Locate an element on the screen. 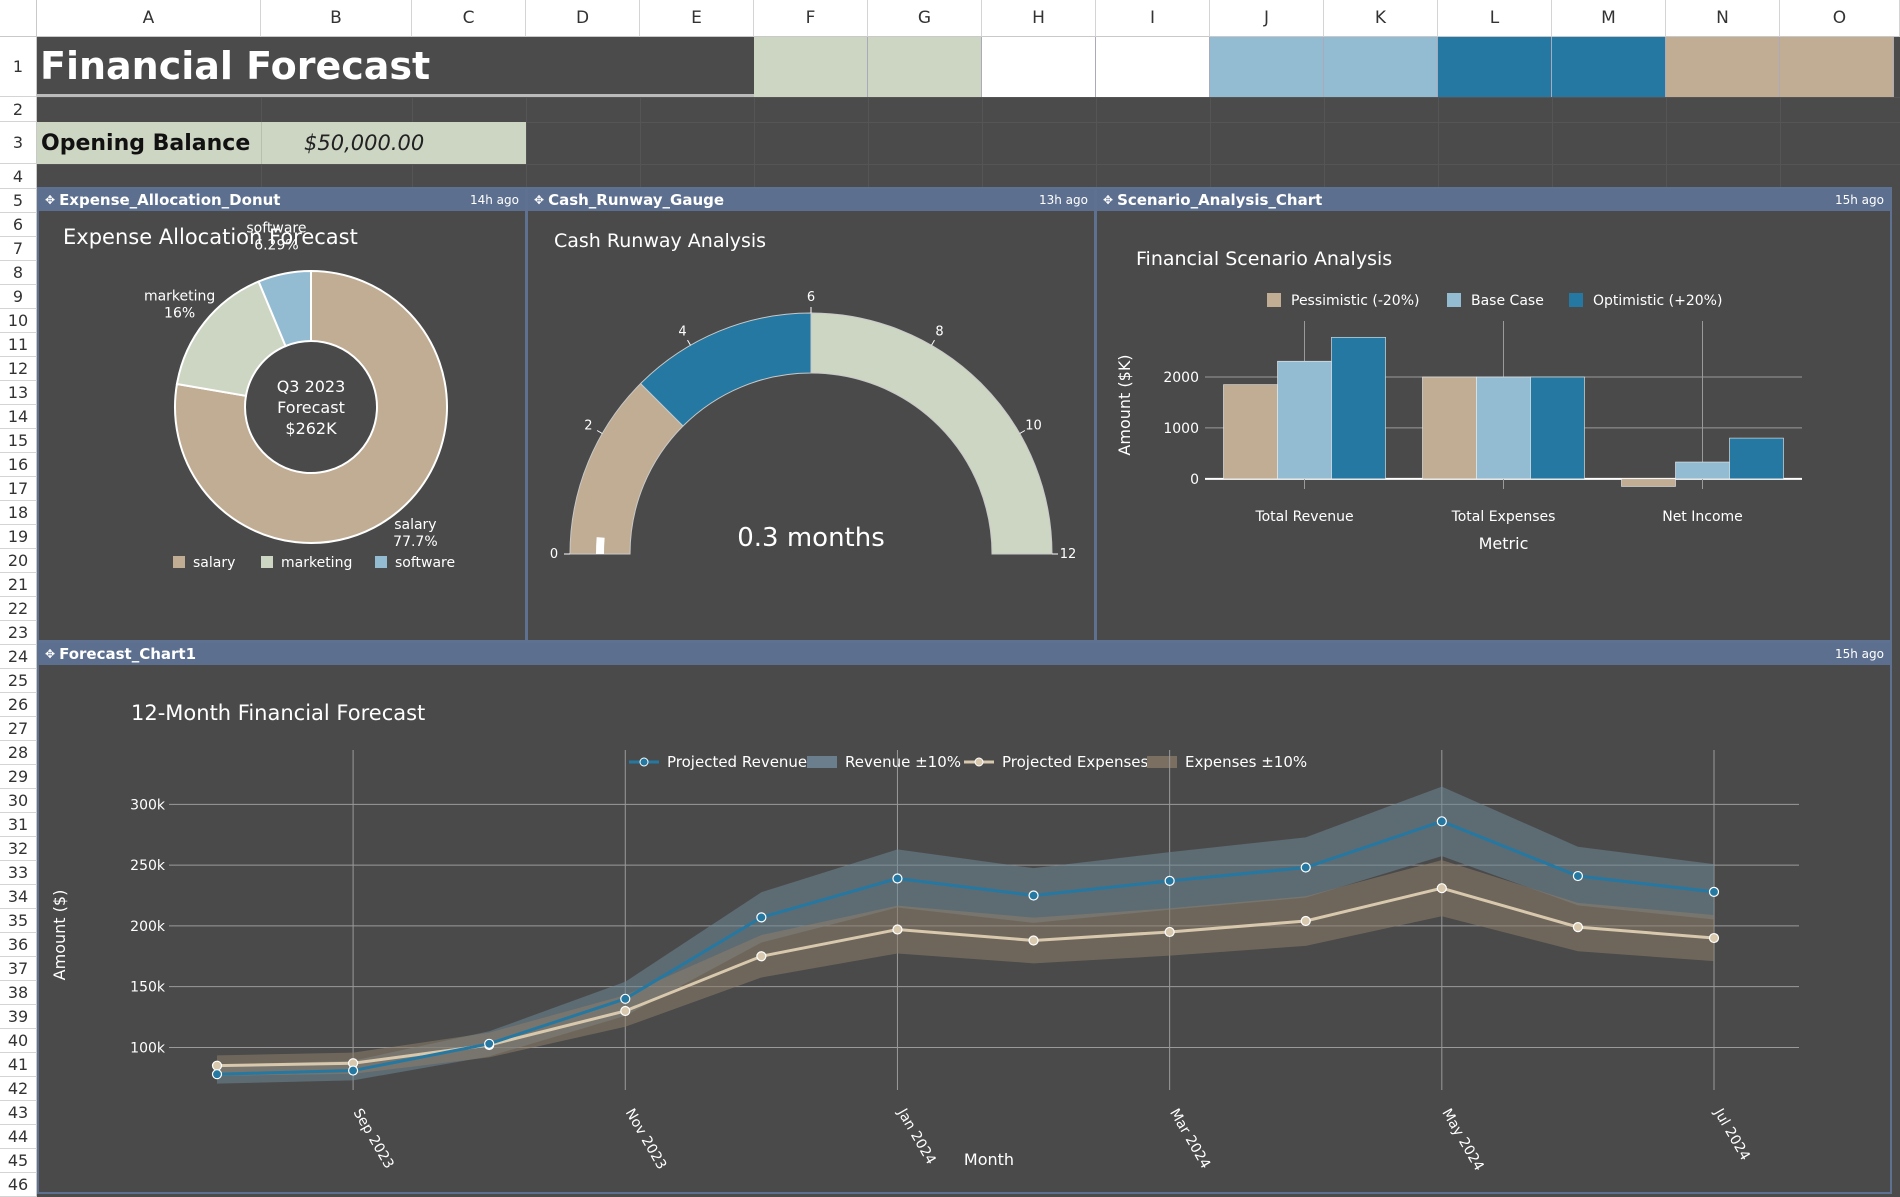 The height and width of the screenshot is (1197, 1900). row-header: 45 is located at coordinates (18, 1161).